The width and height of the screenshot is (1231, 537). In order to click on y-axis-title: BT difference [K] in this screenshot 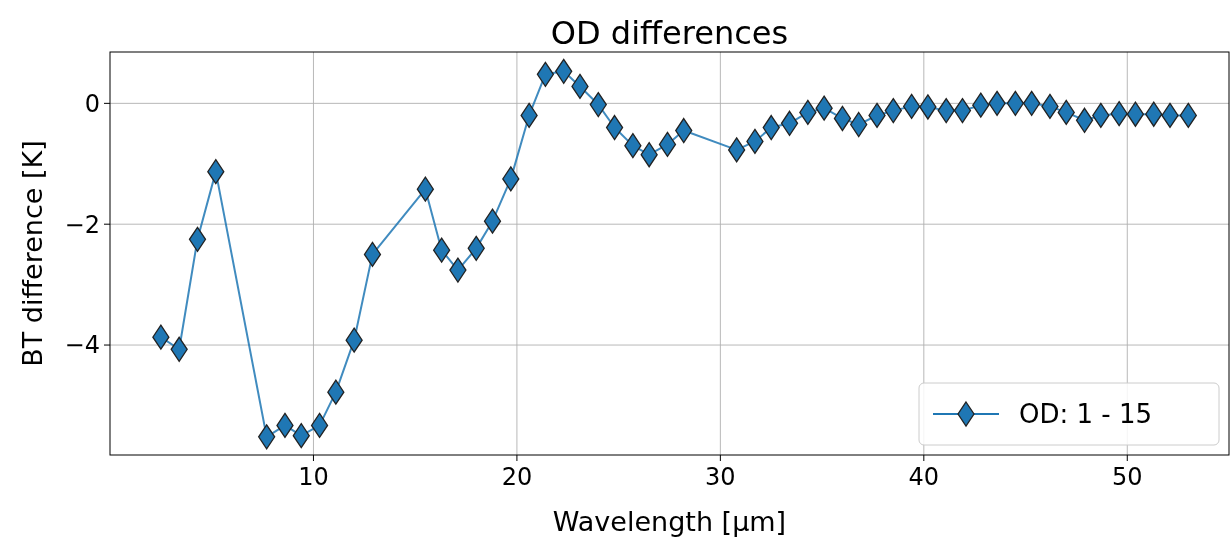, I will do `click(32, 253)`.